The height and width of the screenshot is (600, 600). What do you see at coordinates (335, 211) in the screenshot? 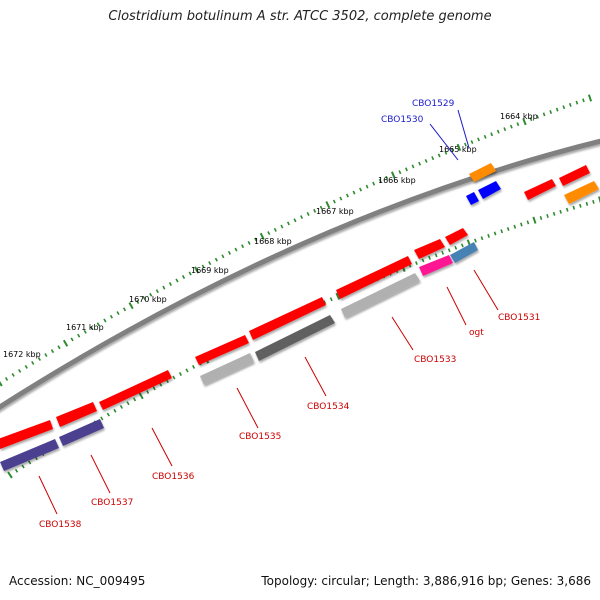
I see `ruler-label: 1667 kbp` at bounding box center [335, 211].